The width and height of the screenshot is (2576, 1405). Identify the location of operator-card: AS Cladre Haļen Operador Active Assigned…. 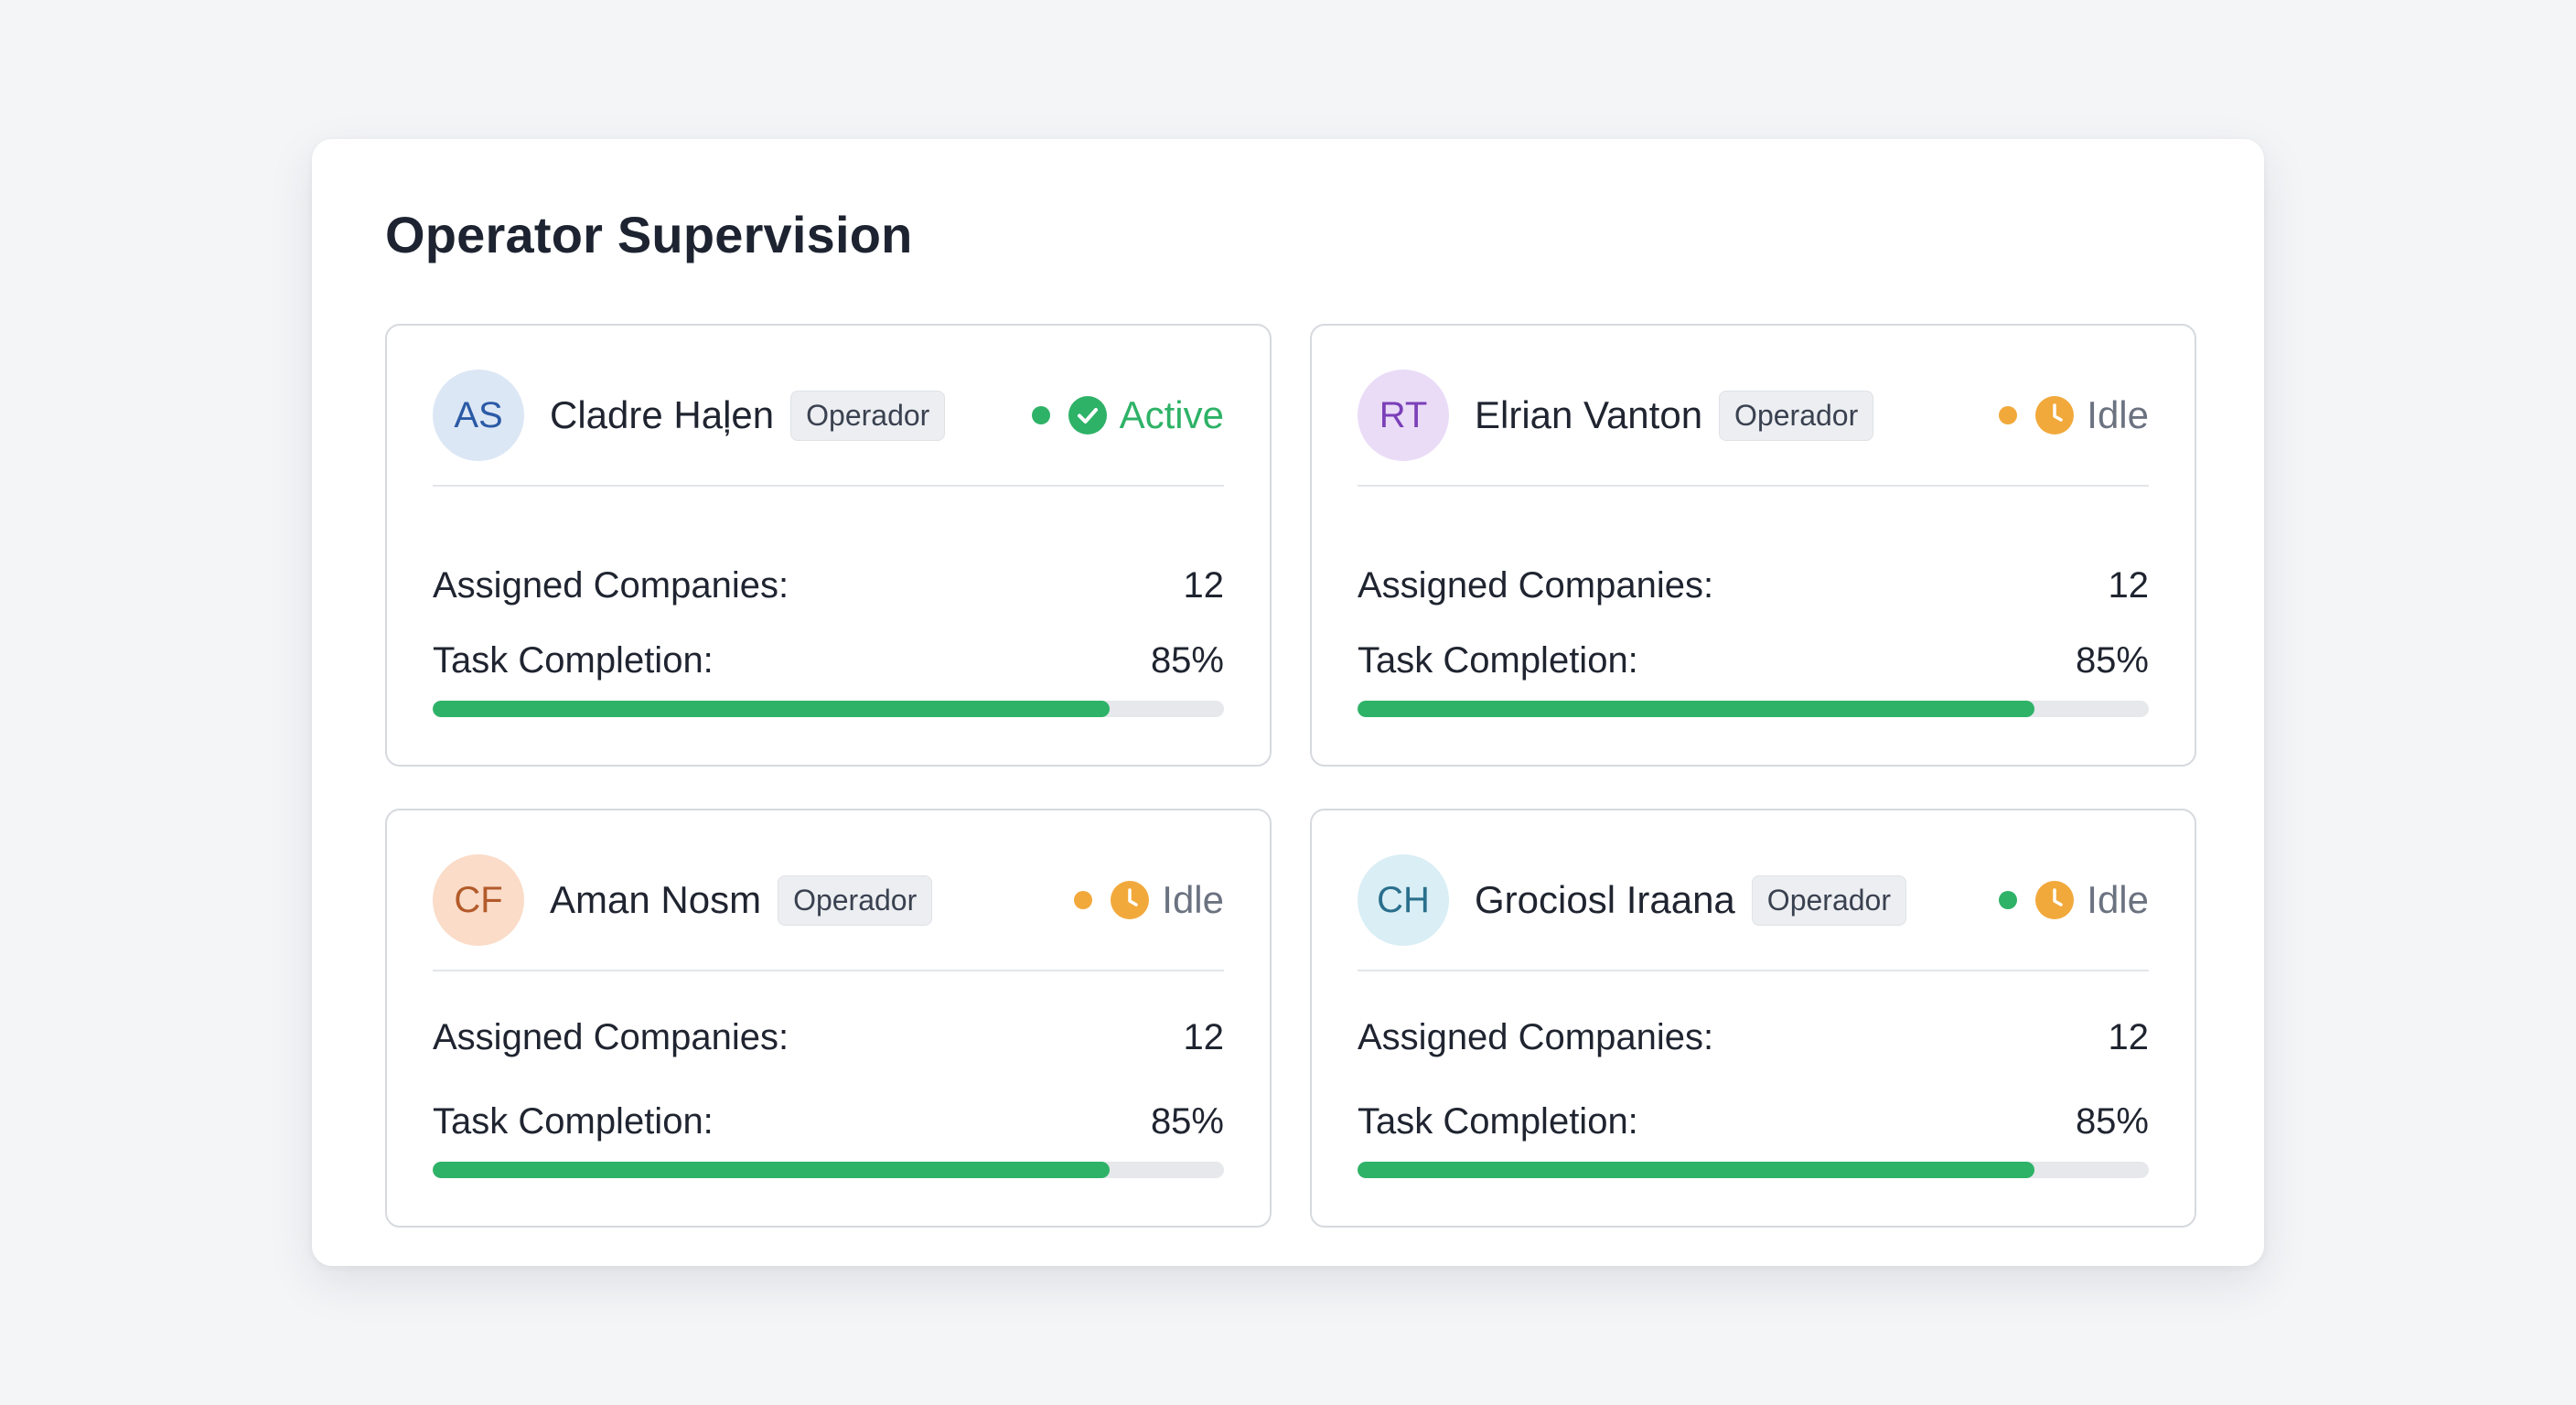
(828, 545).